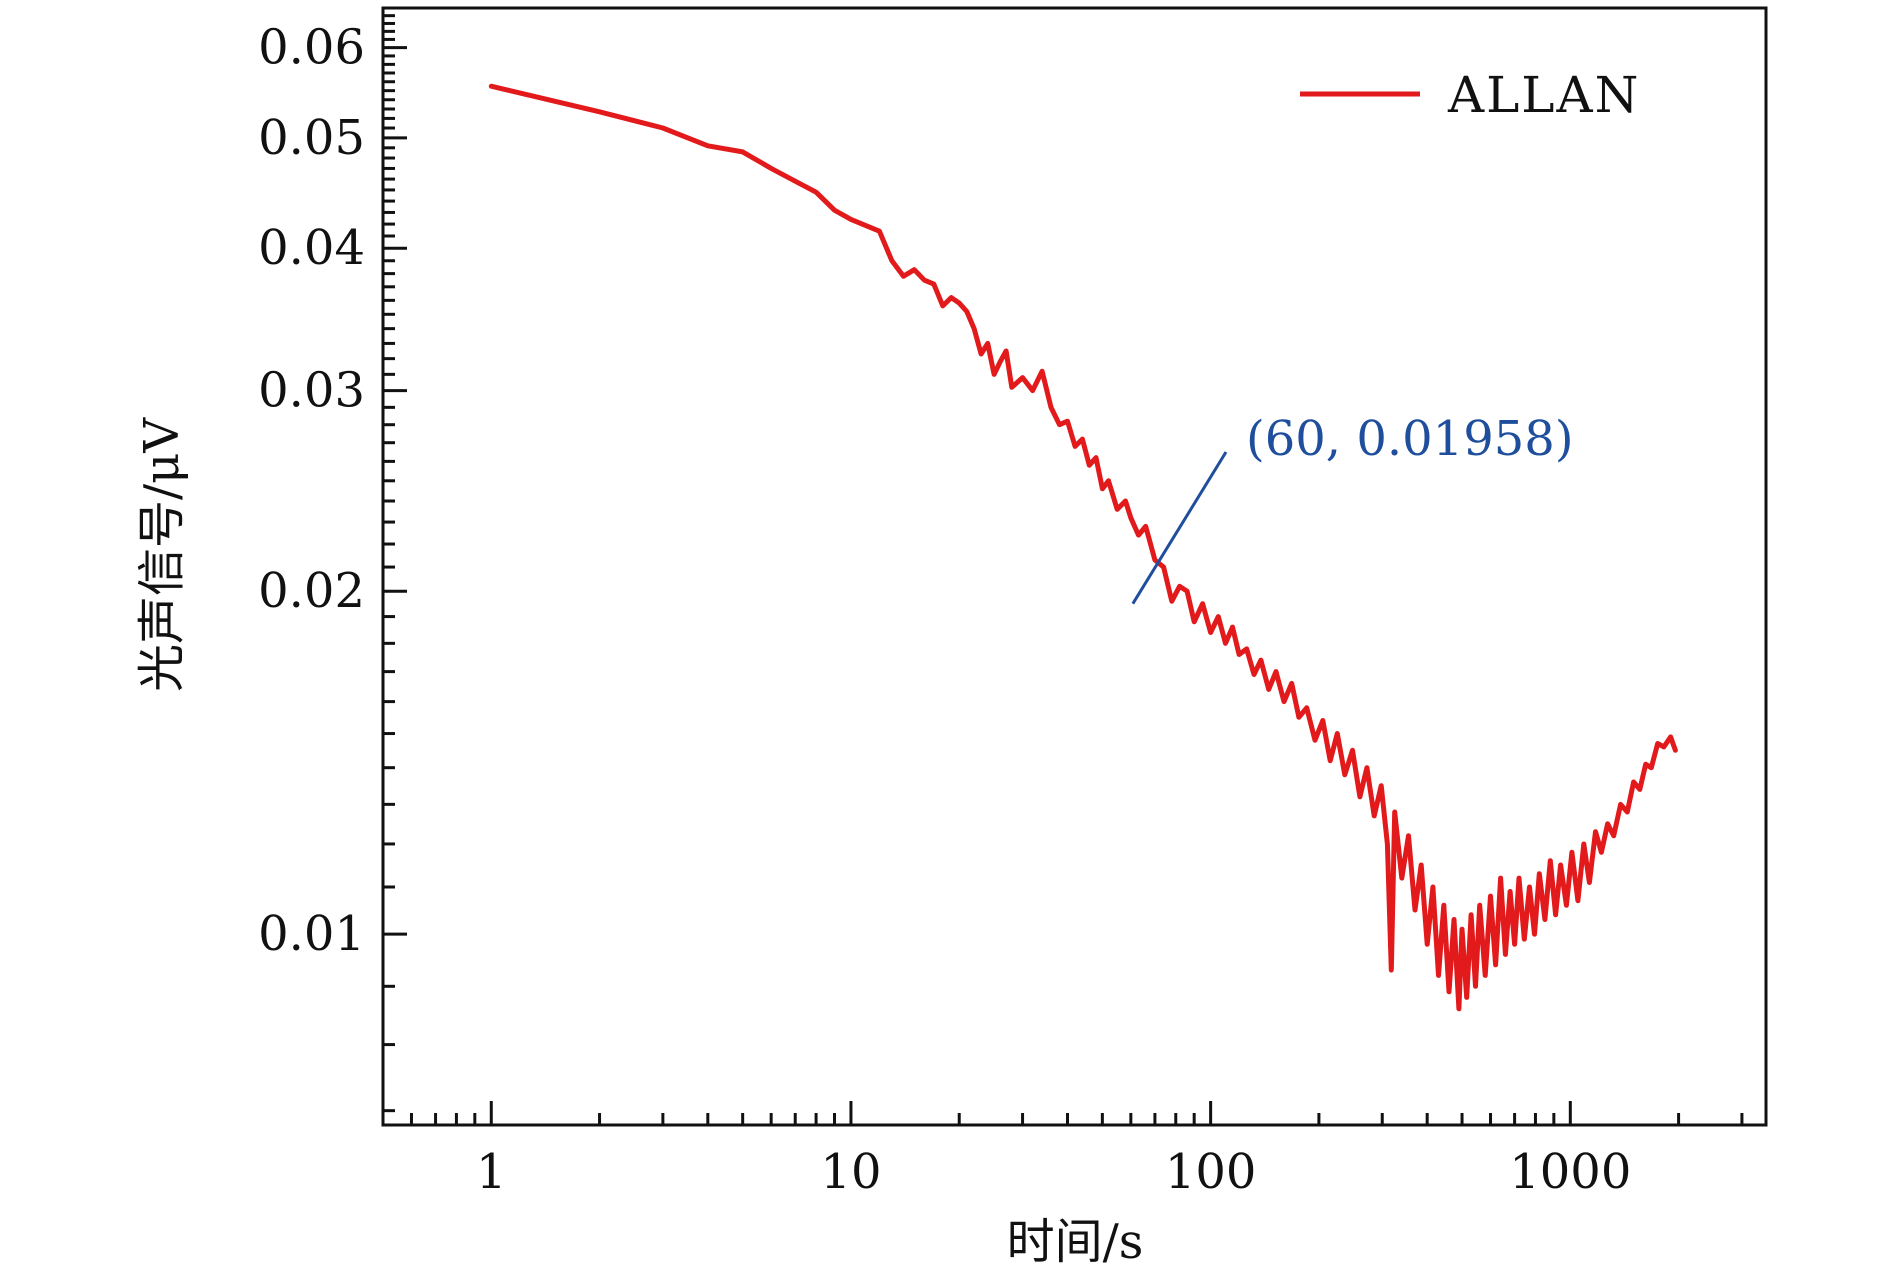 This screenshot has height=1276, width=1890. I want to click on x-tick-label: 1, so click(491, 1172).